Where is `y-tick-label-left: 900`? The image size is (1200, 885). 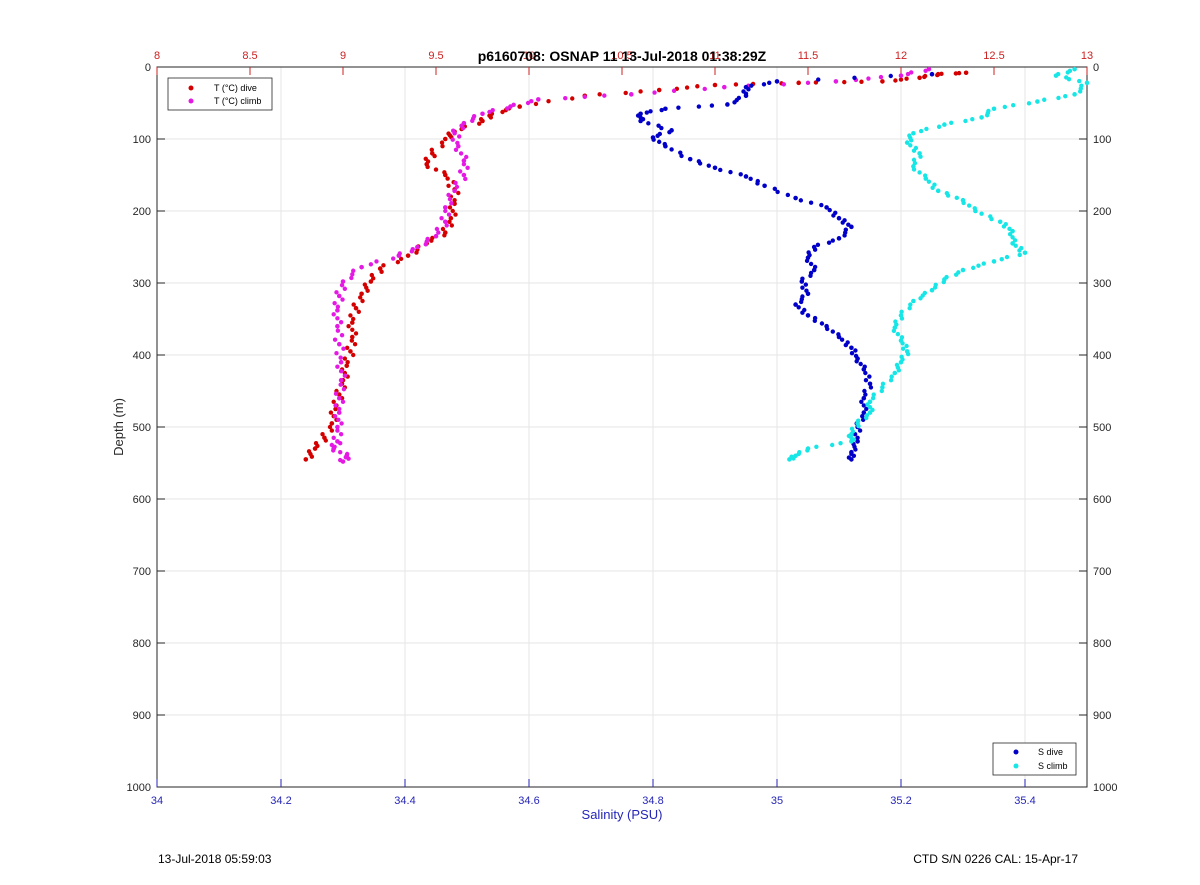
y-tick-label-left: 900 is located at coordinates (142, 716).